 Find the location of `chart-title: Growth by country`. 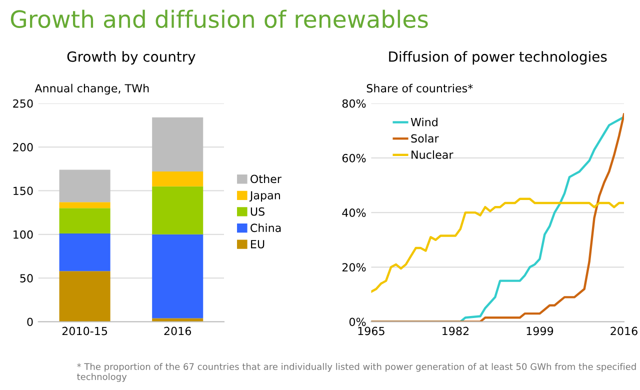

chart-title: Growth by country is located at coordinates (131, 58).